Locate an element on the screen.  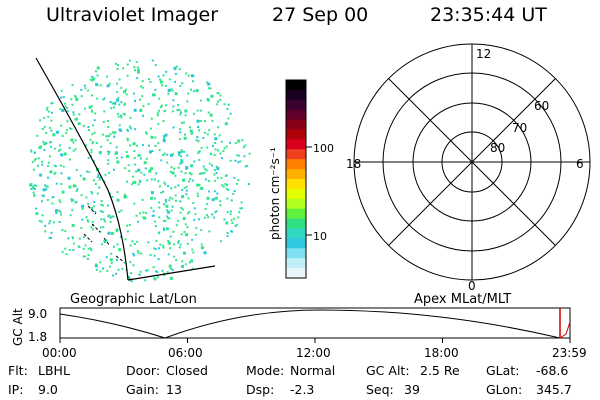
xtick-2359: 23:59 is located at coordinates (569, 353).